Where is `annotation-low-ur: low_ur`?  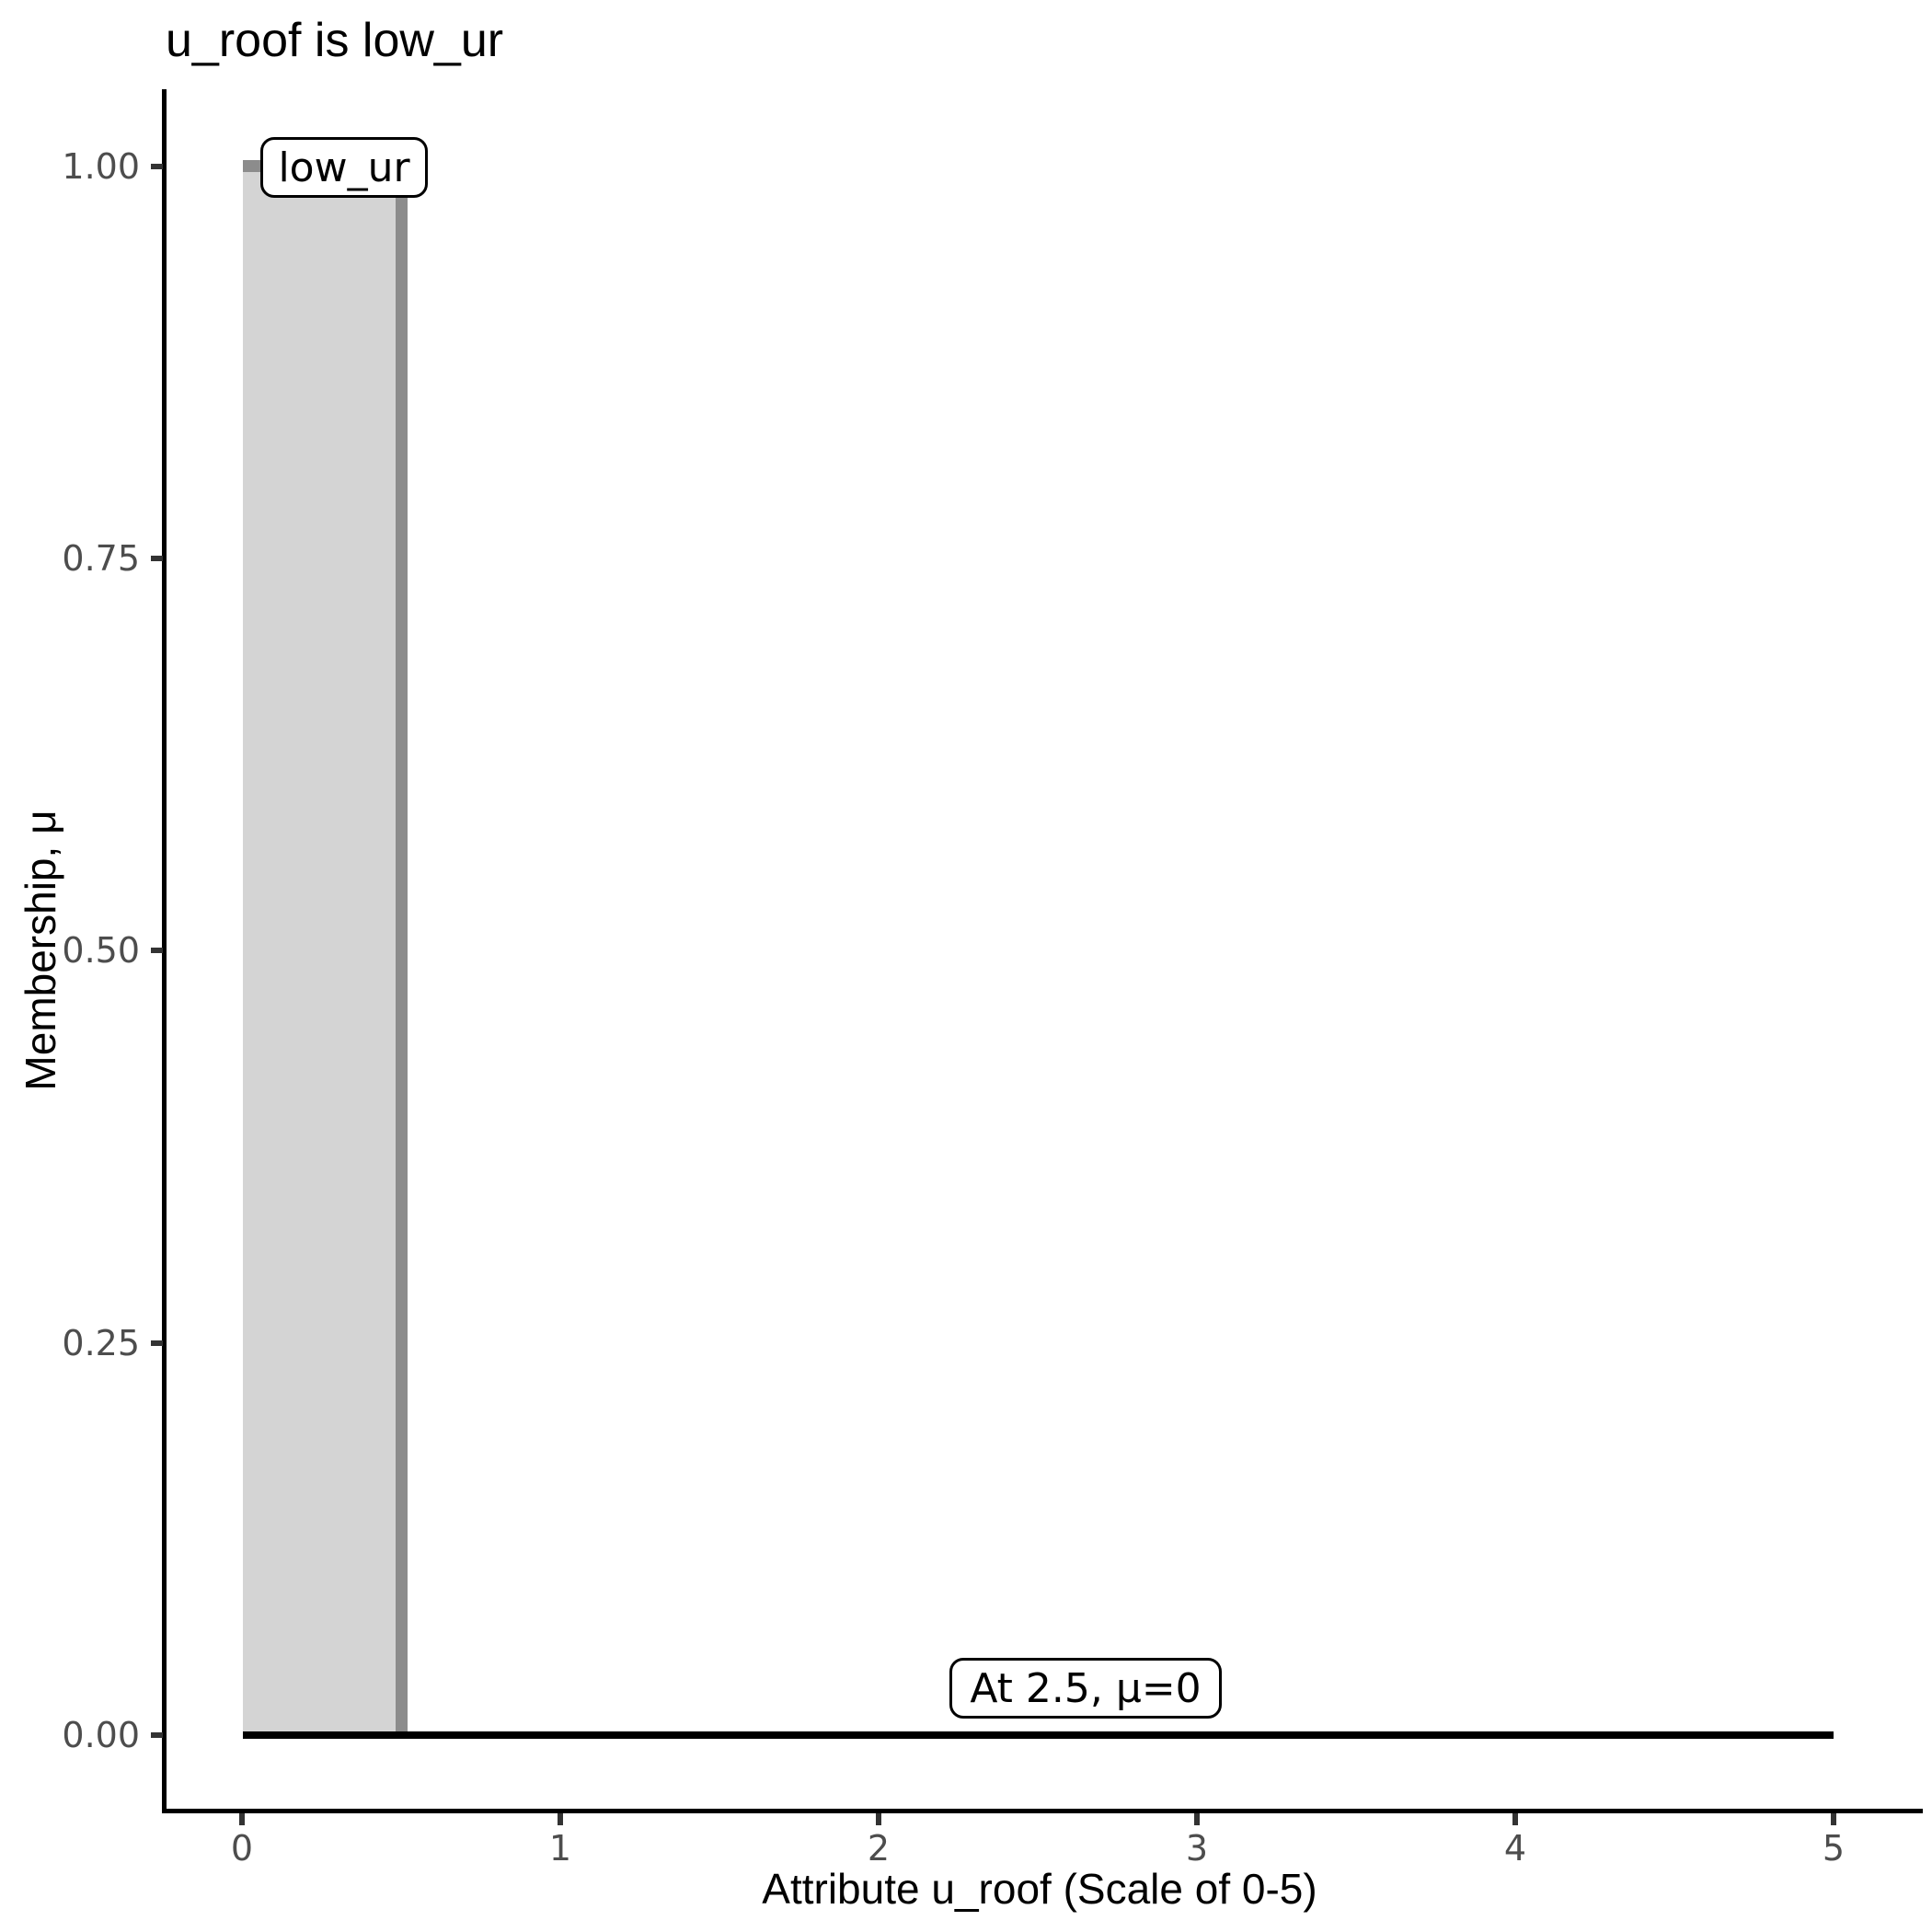
annotation-low-ur: low_ur is located at coordinates (344, 167).